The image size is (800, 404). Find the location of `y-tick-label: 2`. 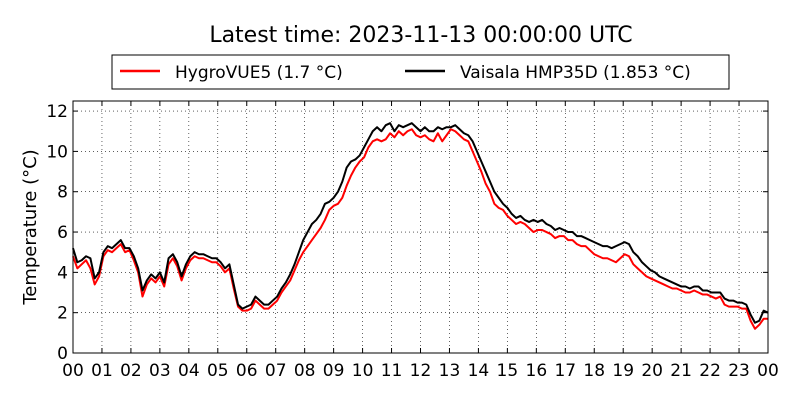

y-tick-label: 2 is located at coordinates (62, 314).